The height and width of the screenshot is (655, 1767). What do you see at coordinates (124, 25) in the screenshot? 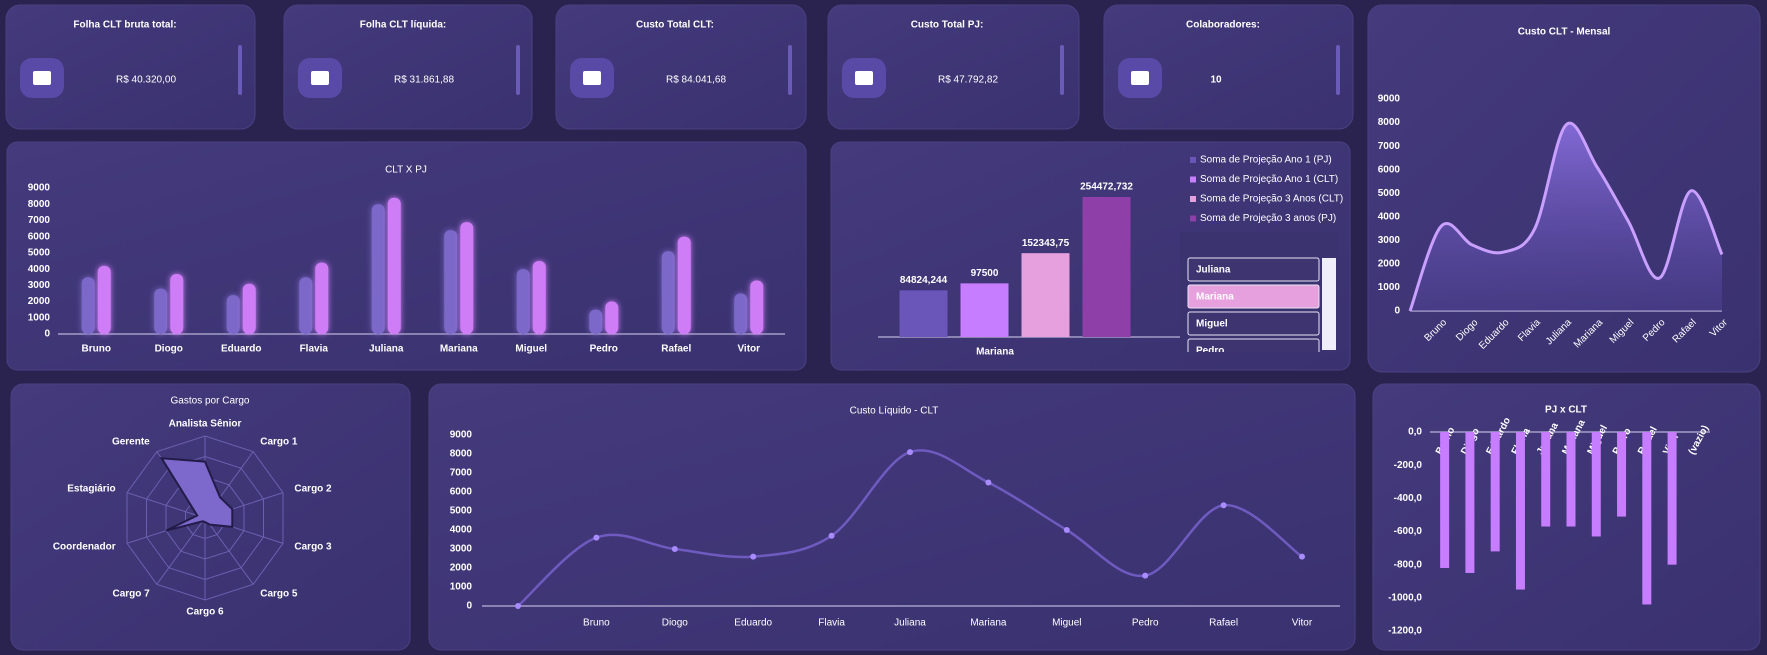
I see `card-title: Folha CLT bruta total:` at bounding box center [124, 25].